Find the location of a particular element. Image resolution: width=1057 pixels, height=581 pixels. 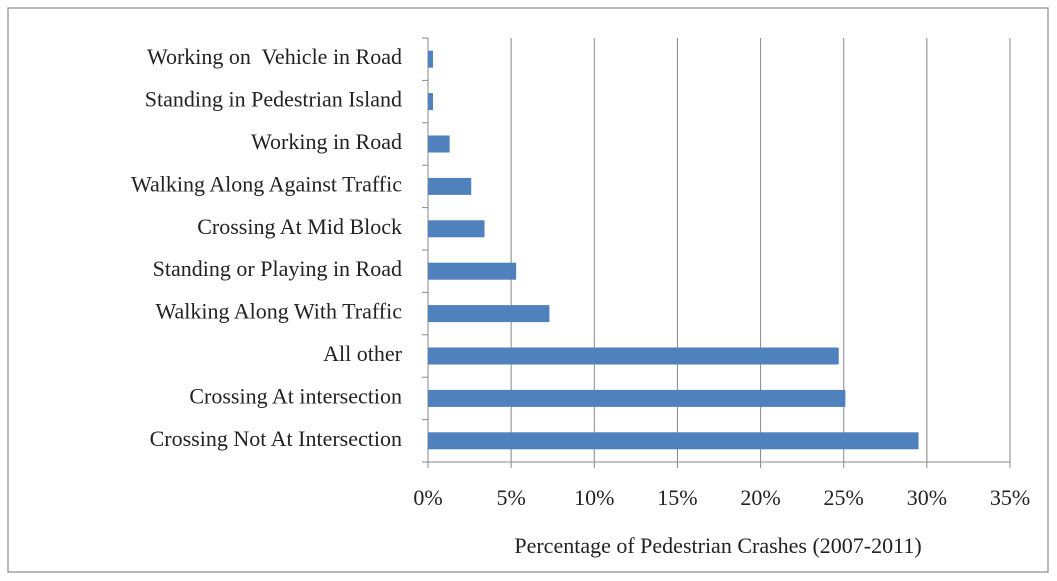

y-tick-label: Standing in Pedestrian Island is located at coordinates (273, 99).